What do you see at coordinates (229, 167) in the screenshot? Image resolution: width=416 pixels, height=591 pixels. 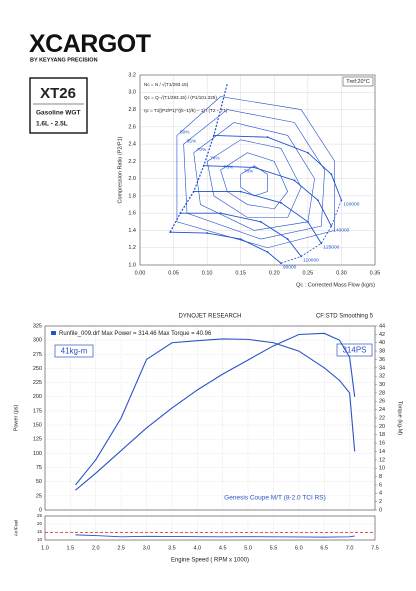 I see `efficiency-label: 76%` at bounding box center [229, 167].